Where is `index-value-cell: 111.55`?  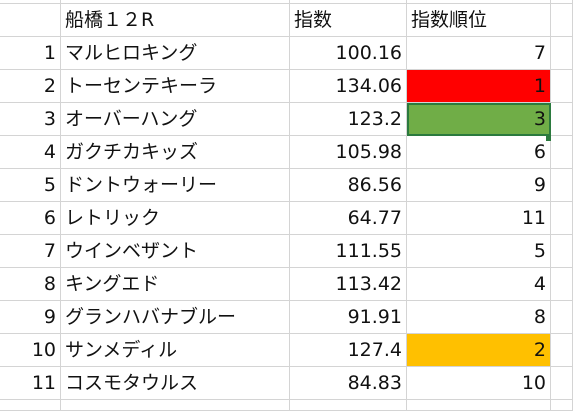
index-value-cell: 111.55 is located at coordinates (348, 251).